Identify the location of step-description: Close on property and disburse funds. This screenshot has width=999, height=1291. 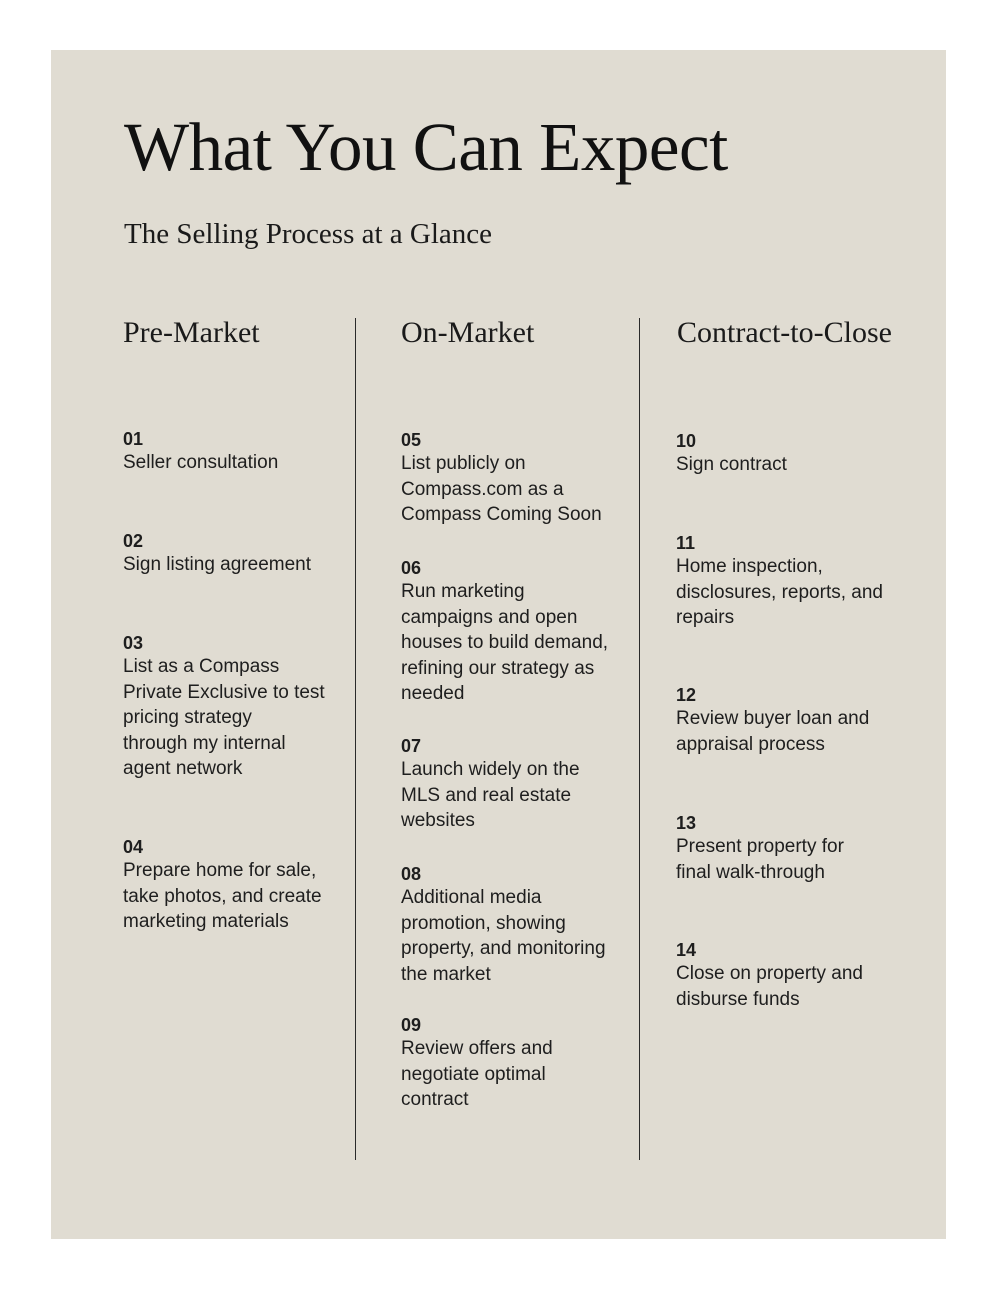
(769, 986).